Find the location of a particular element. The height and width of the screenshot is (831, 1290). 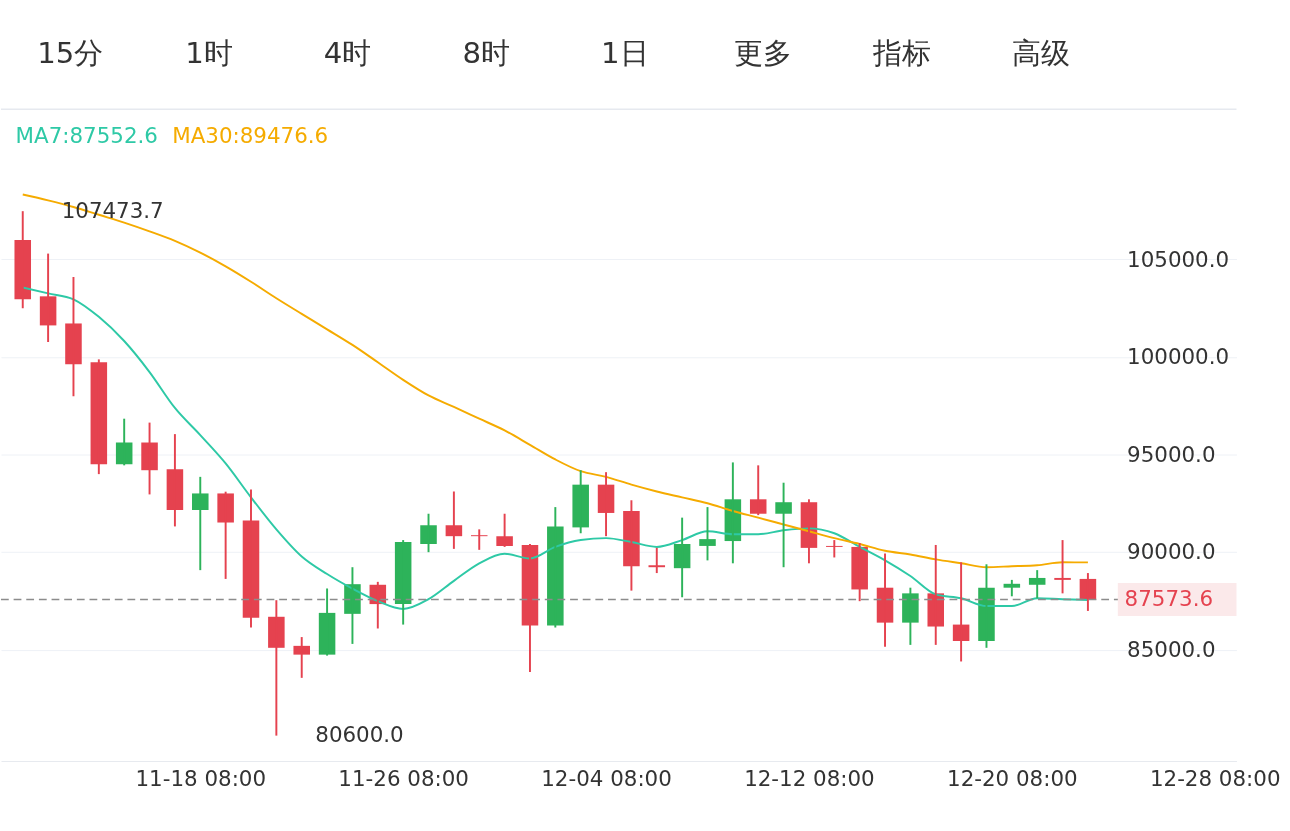

ref-line-label: 87573.6 is located at coordinates (1169, 599).